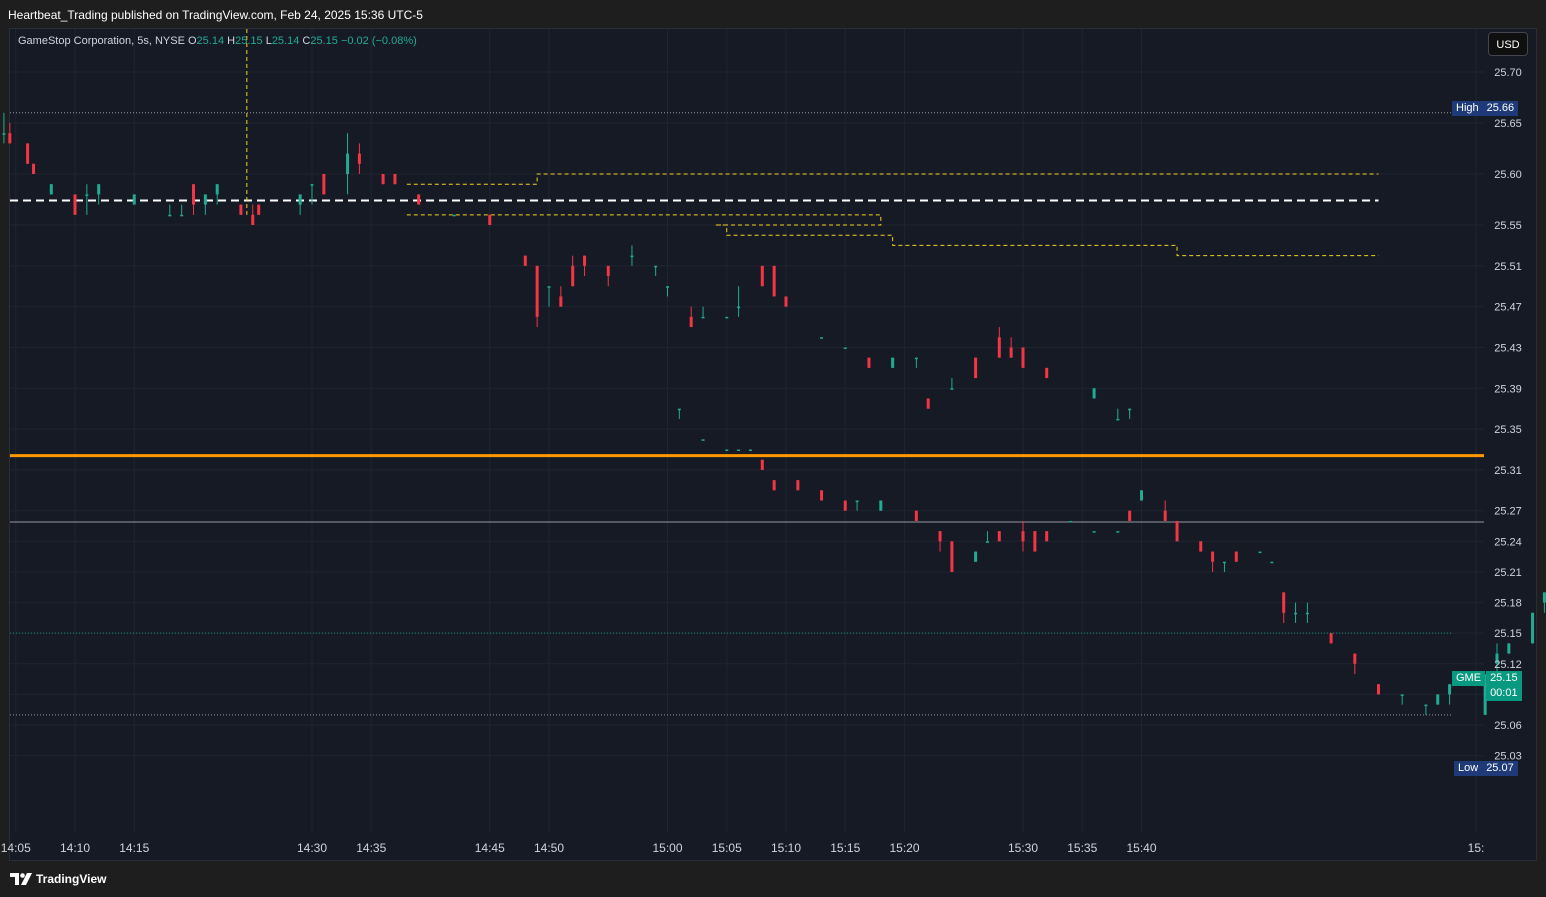  What do you see at coordinates (1508, 430) in the screenshot?
I see `price-tick-label: 25.35` at bounding box center [1508, 430].